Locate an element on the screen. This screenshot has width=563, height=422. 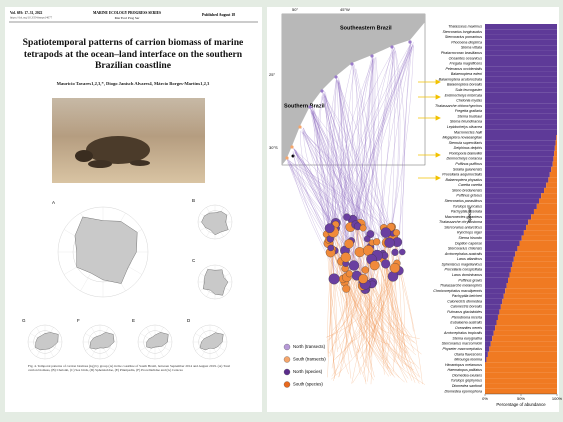
species-label: Oceanites oceanicus is located at coordinates (466, 58).